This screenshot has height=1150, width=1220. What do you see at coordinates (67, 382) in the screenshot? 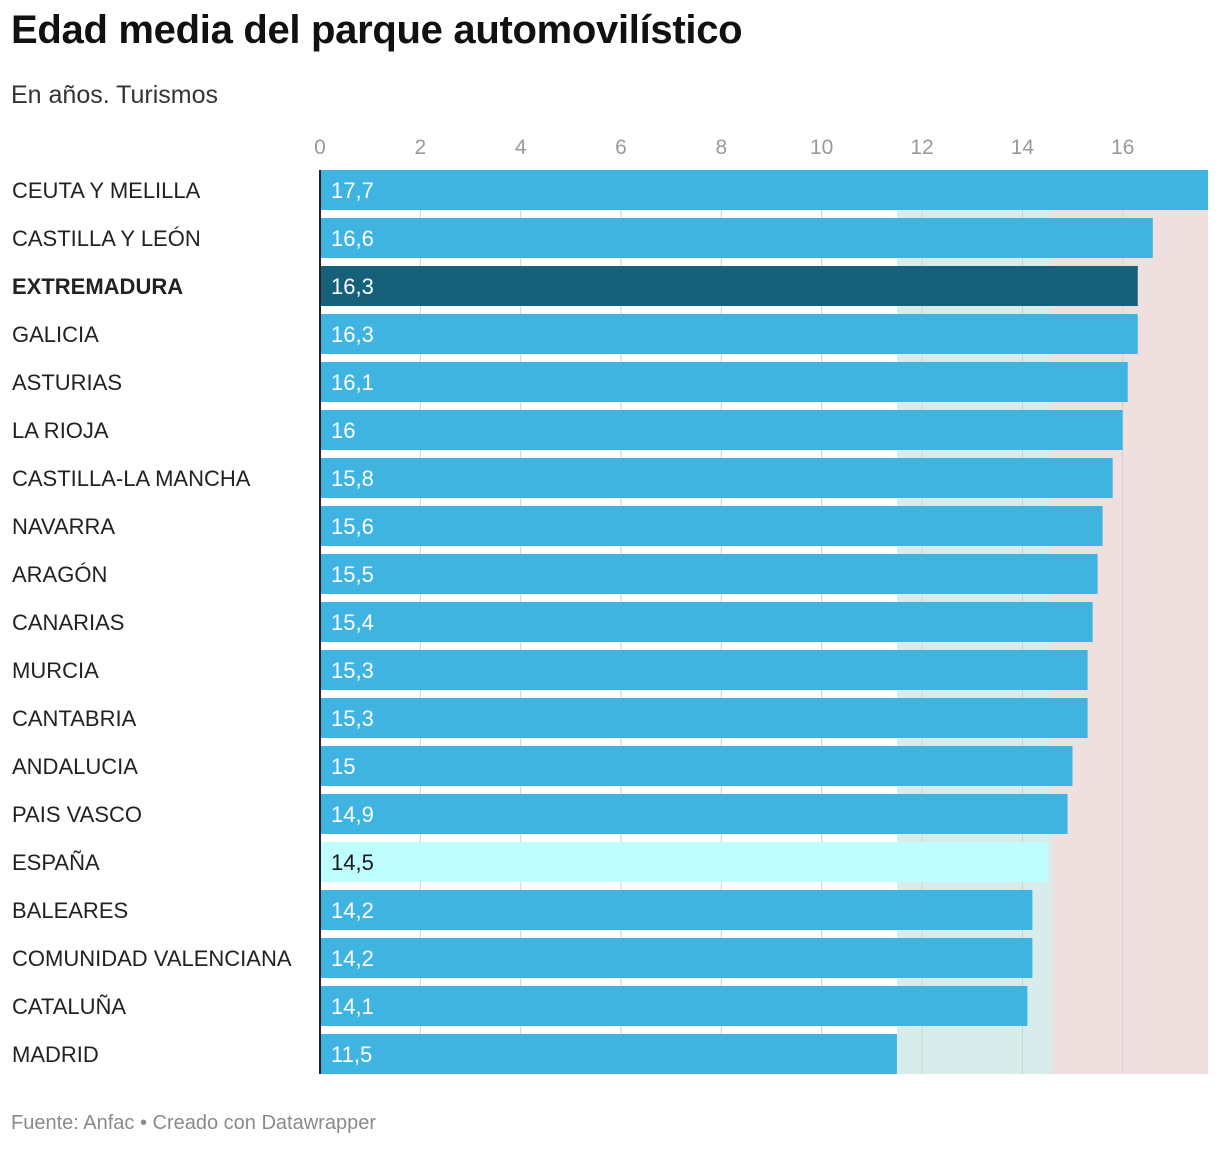
I see `category-label: ASTURIAS` at bounding box center [67, 382].